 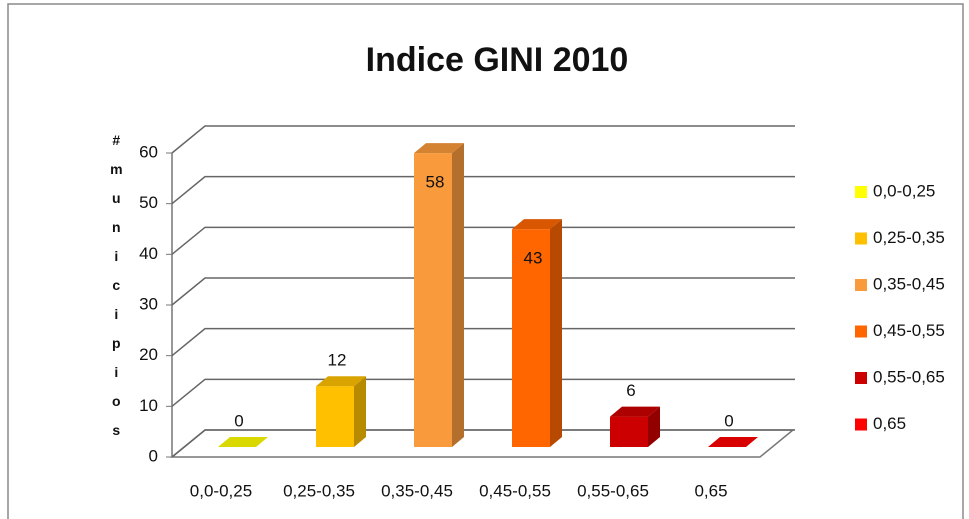 What do you see at coordinates (613, 490) in the screenshot?
I see `x-tick-label: 0,55-0,65` at bounding box center [613, 490].